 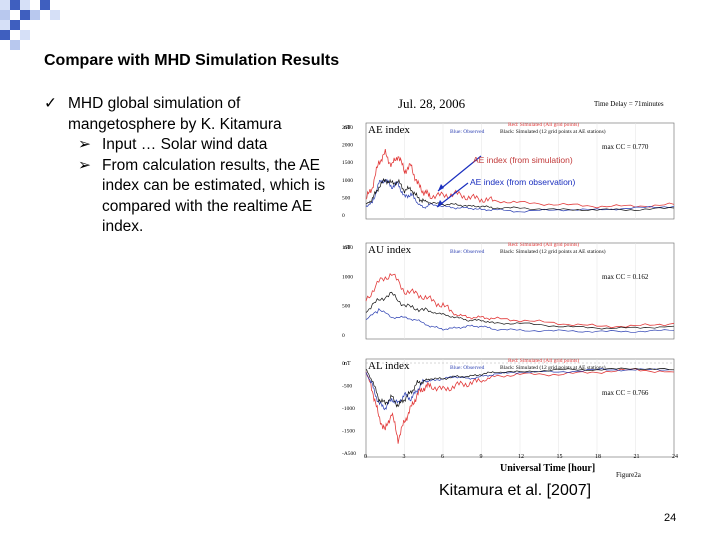 What do you see at coordinates (389, 130) in the screenshot?
I see `panel-title: AE index` at bounding box center [389, 130].